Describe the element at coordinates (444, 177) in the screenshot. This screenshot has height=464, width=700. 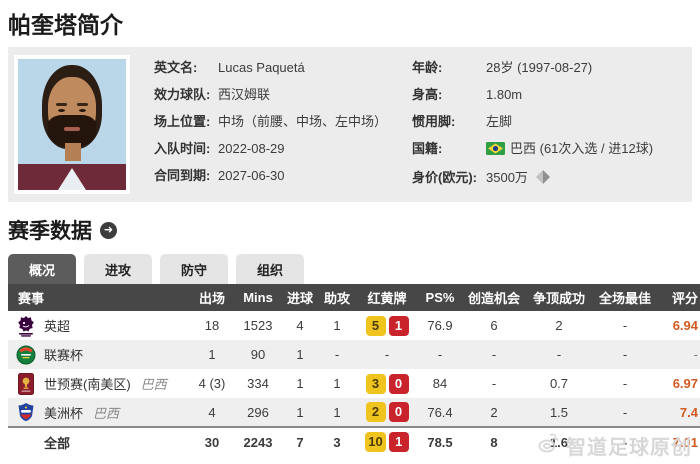
I see `field-label: 身价(欧元):` at that location.